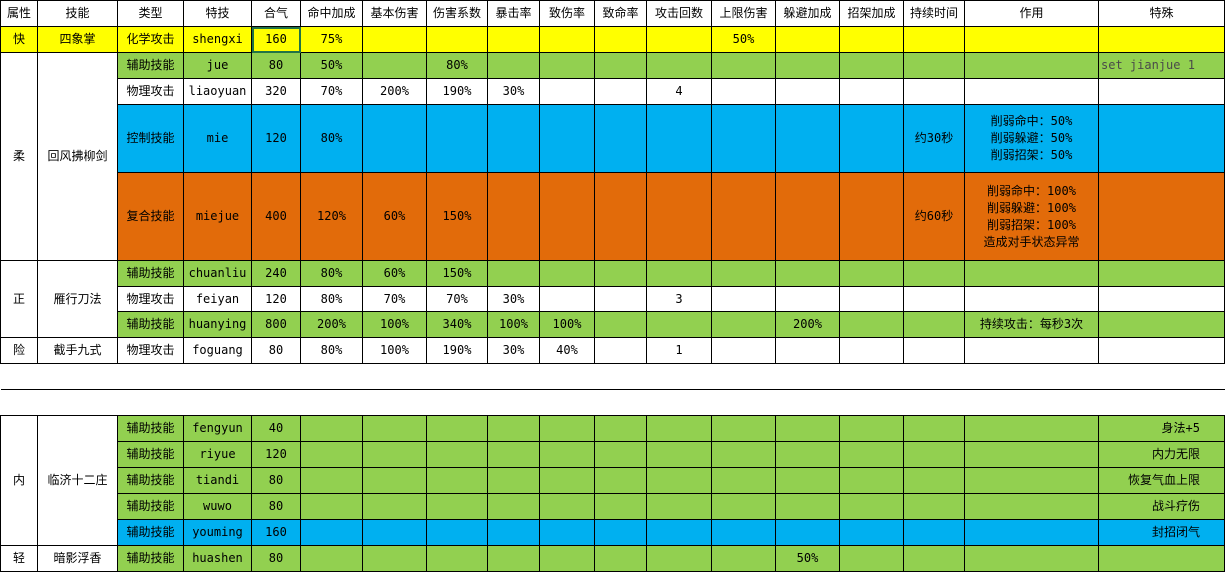 Image resolution: width=1227 pixels, height=572 pixels. What do you see at coordinates (331, 216) in the screenshot?
I see `hit-bonus-cell: 120%` at bounding box center [331, 216].